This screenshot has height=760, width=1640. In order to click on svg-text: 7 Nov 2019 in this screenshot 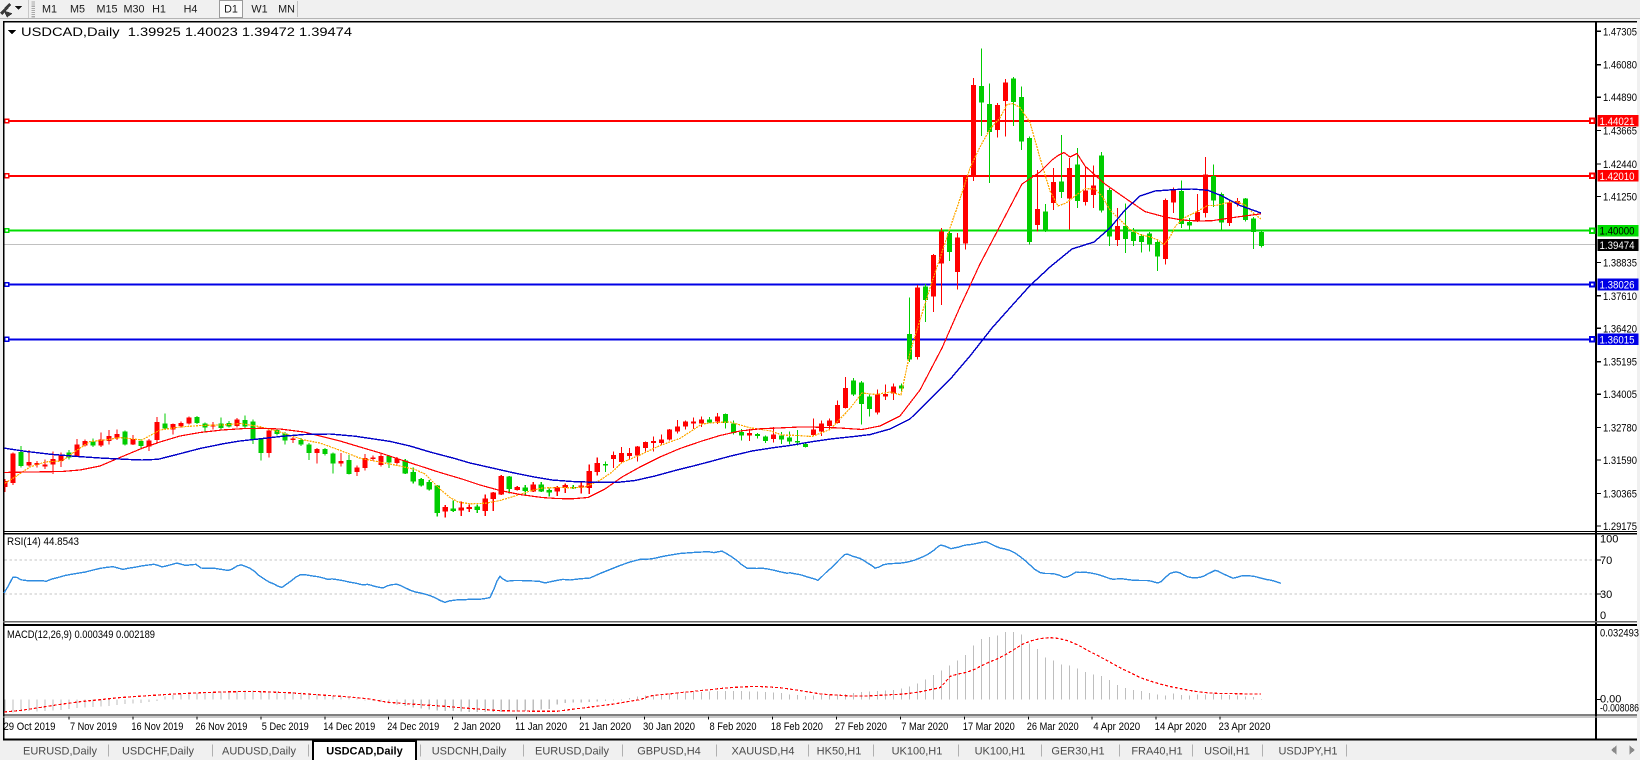, I will do `click(93, 727)`.